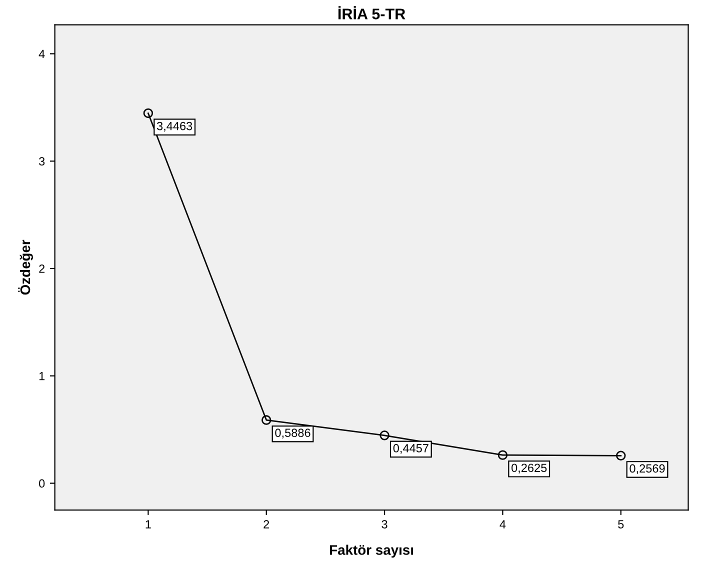 This screenshot has height=563, width=703. Describe the element at coordinates (503, 524) in the screenshot. I see `x-tick-label: 4` at that location.